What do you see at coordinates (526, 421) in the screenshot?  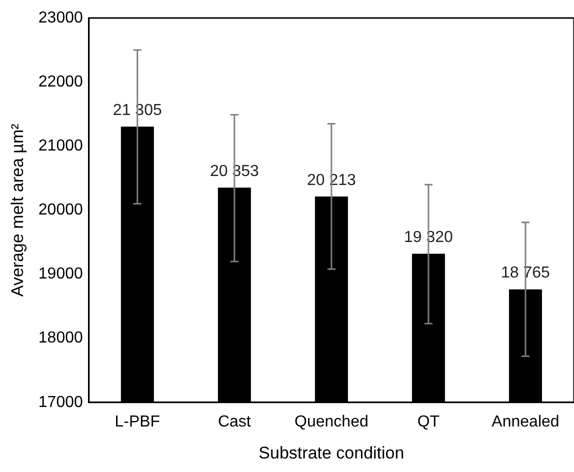 I see `x-tick-label: Annealed` at bounding box center [526, 421].